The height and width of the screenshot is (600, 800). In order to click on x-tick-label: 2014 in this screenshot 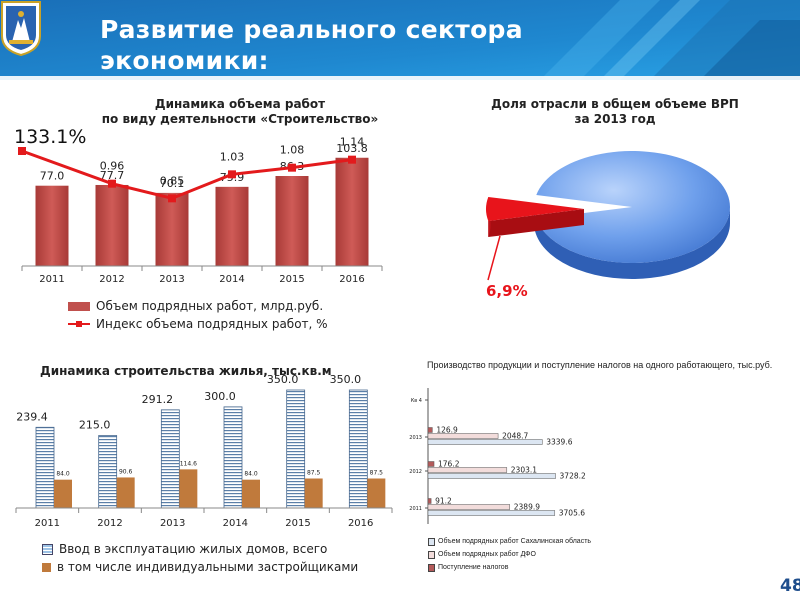, I will do `click(235, 523)`.